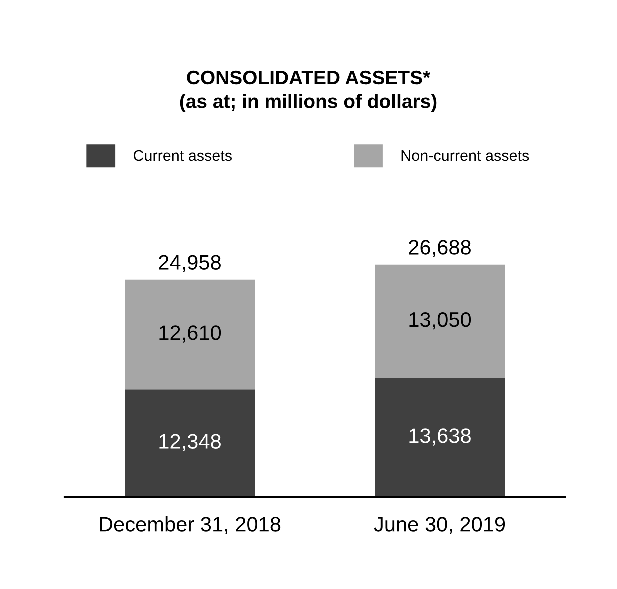 The image size is (617, 589). I want to click on legend-label: Non-current assets, so click(466, 156).